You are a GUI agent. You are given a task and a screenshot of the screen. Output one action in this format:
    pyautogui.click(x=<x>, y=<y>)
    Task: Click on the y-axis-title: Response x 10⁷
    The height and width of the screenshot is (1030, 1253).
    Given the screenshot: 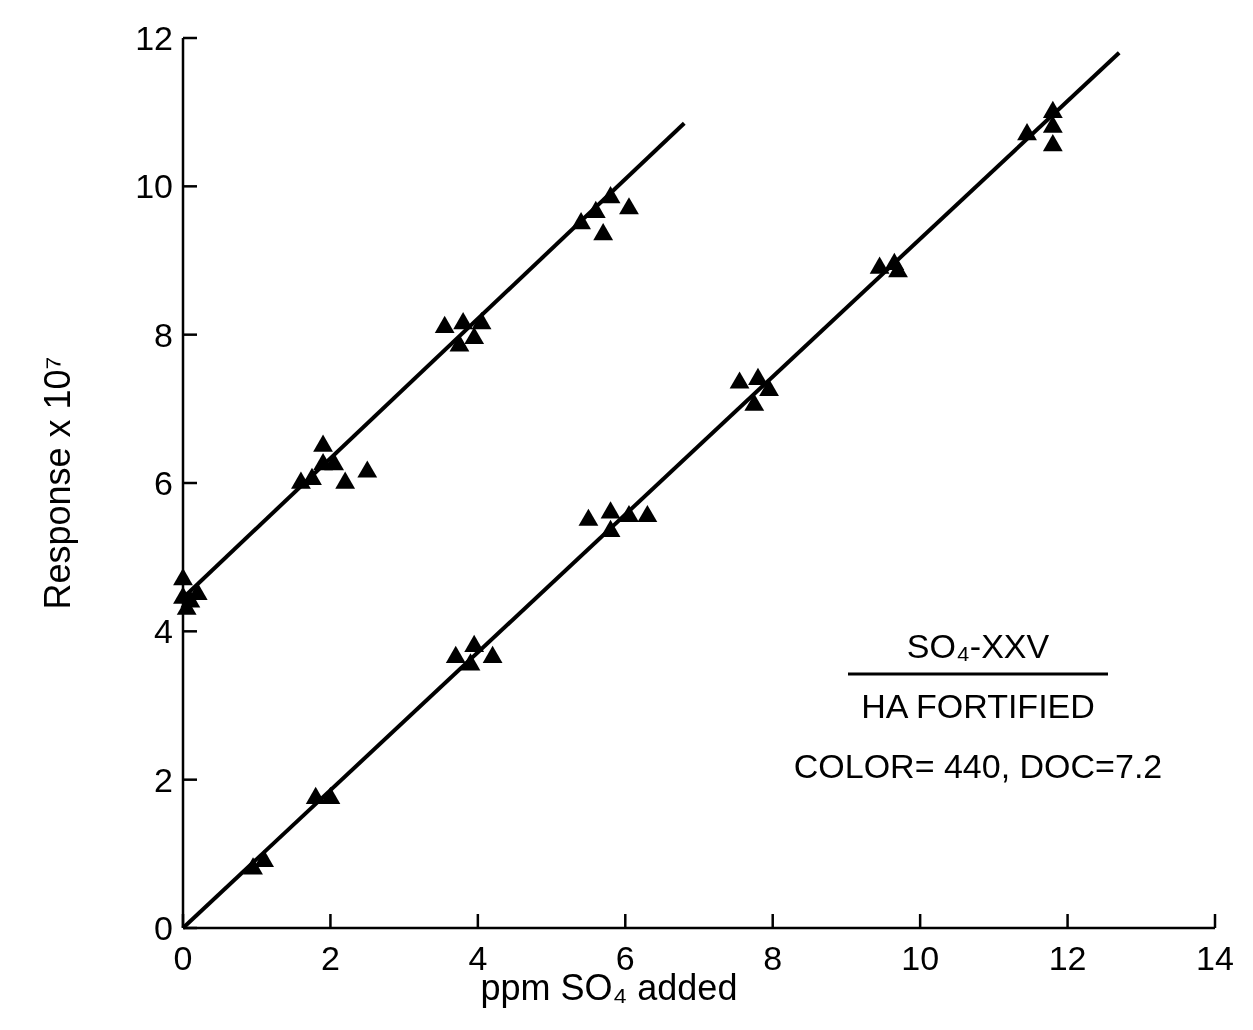 What is the action you would take?
    pyautogui.click(x=57, y=483)
    